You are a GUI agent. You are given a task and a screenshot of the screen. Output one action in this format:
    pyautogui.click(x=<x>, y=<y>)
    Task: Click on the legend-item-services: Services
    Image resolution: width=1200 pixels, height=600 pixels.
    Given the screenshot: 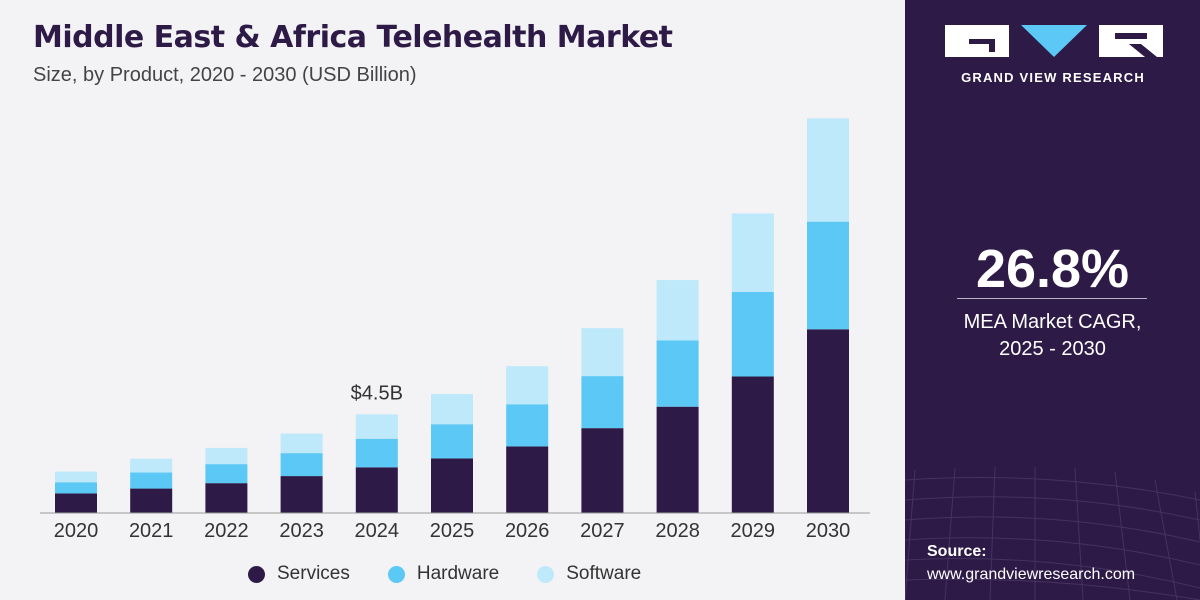 What is the action you would take?
    pyautogui.click(x=299, y=574)
    